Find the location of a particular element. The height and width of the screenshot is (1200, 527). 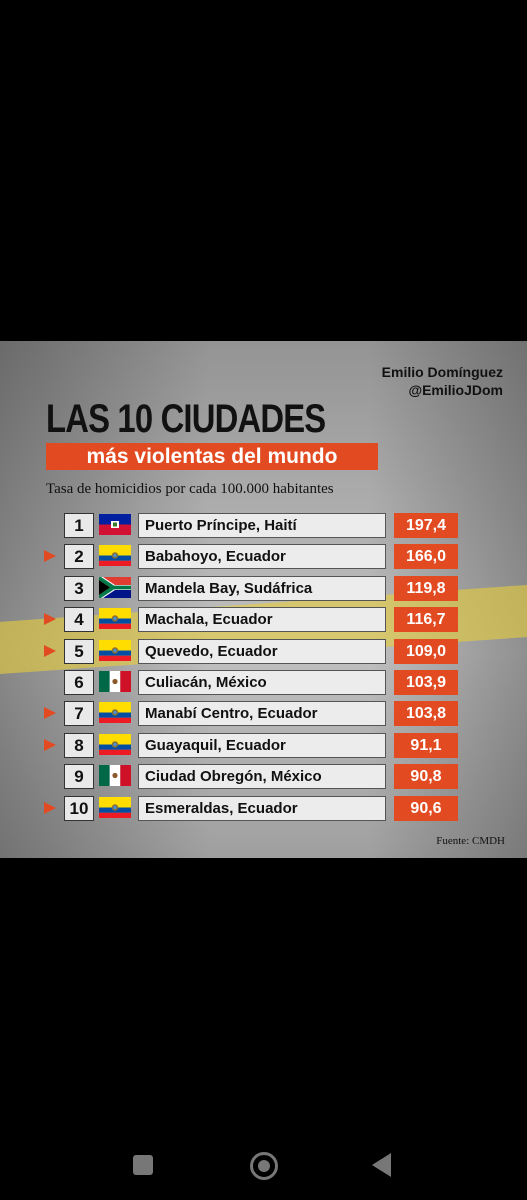

rank-number: 6 is located at coordinates (79, 682).